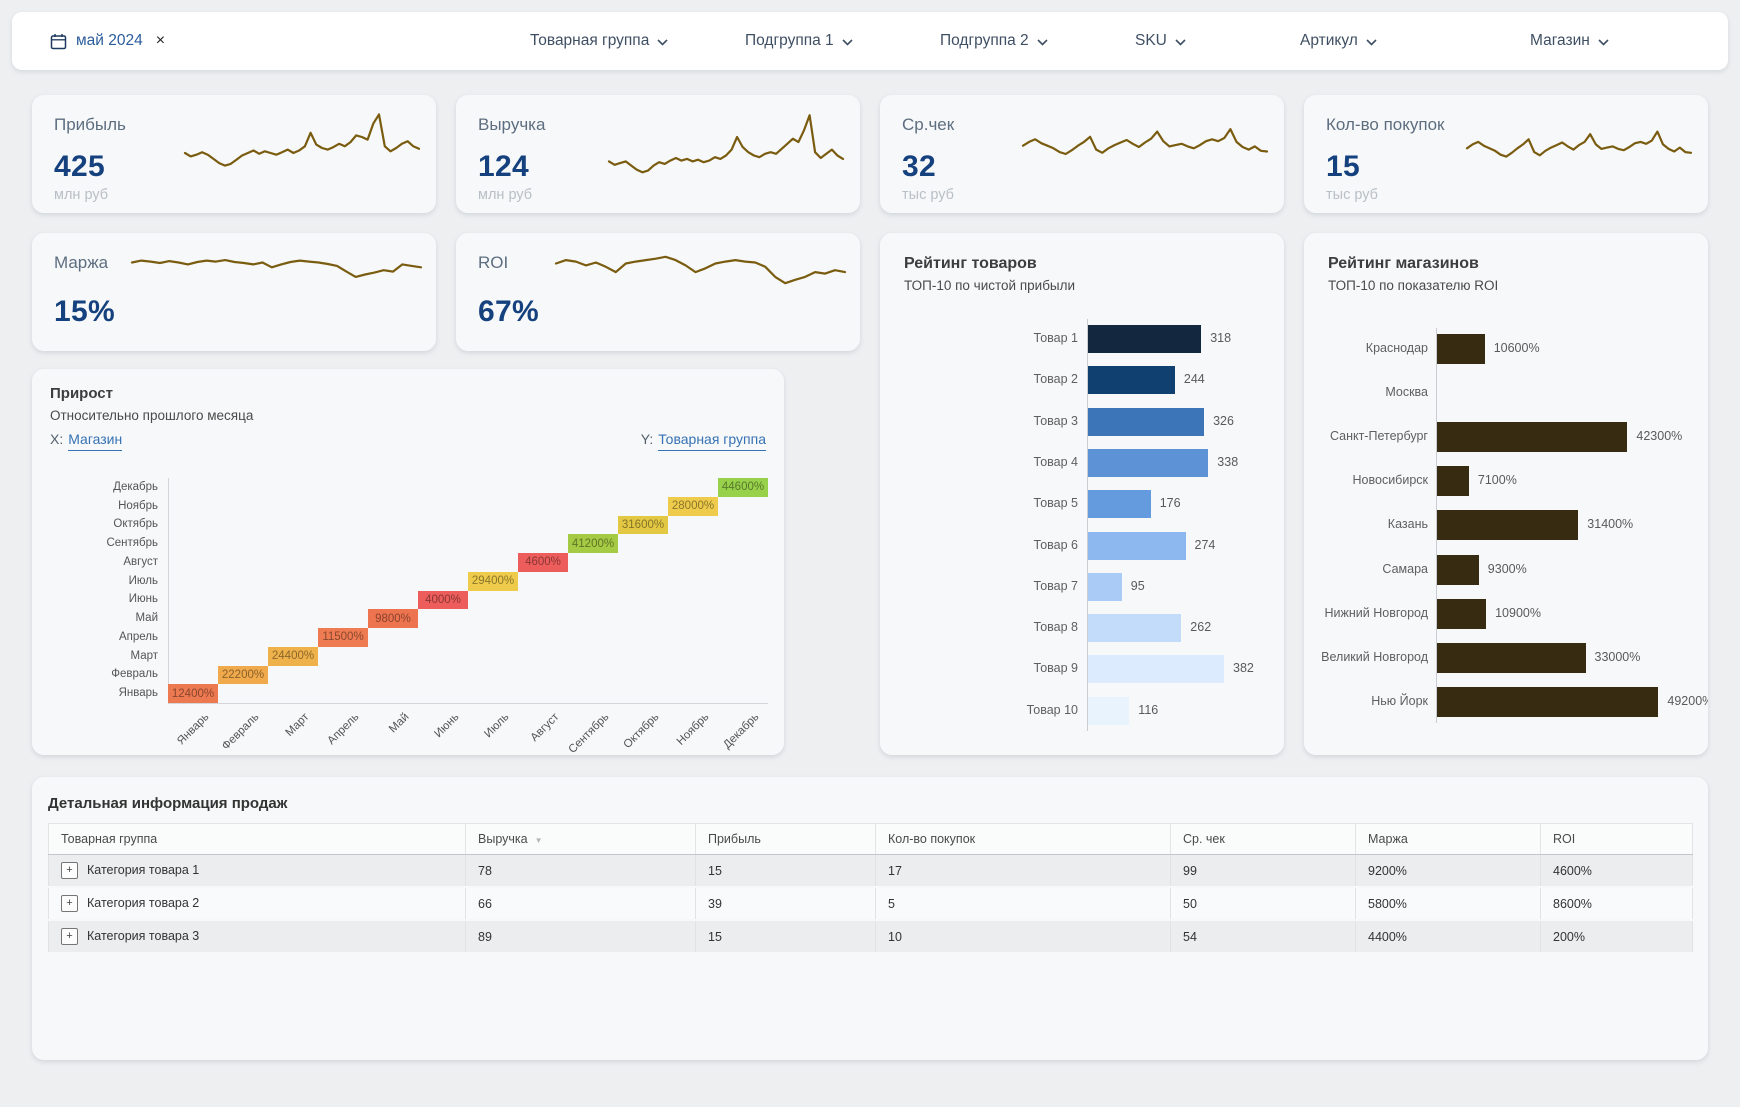  Describe the element at coordinates (143, 935) in the screenshot. I see `category-label: Категория товара 3` at that location.